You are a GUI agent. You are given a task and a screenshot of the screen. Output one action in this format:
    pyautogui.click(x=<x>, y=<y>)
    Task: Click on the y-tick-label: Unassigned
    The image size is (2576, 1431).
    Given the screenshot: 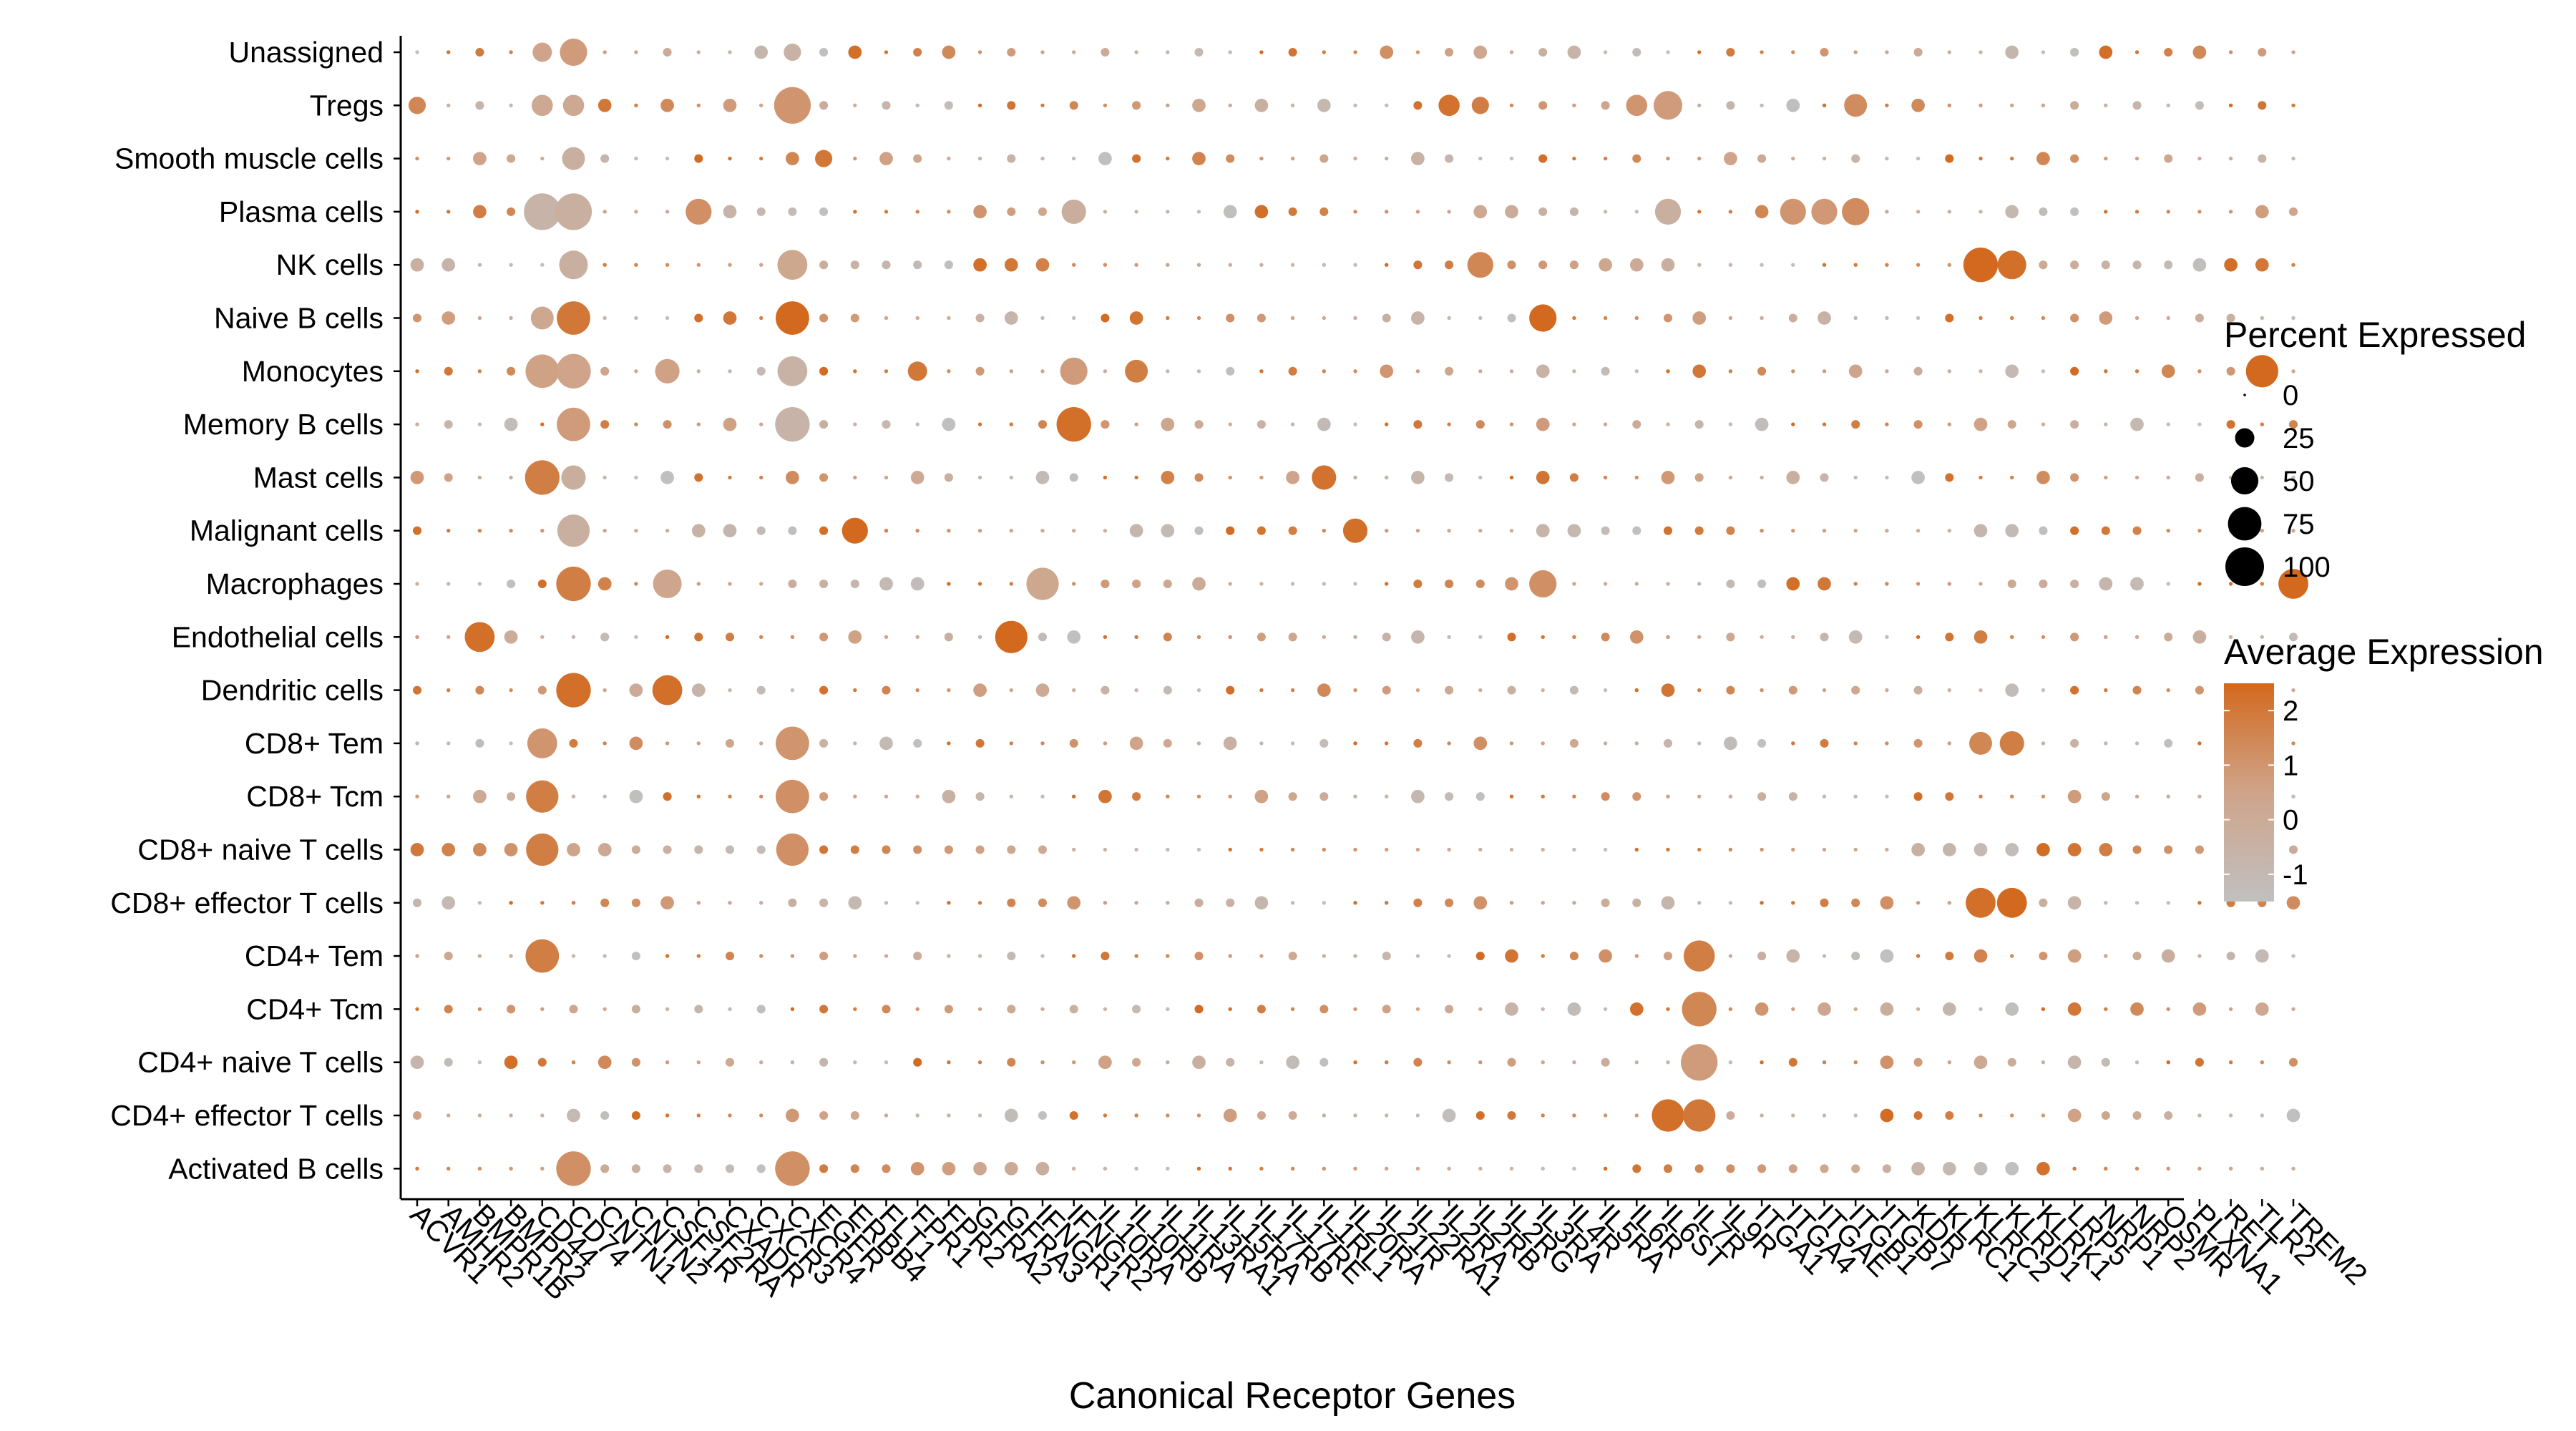 What is the action you would take?
    pyautogui.click(x=306, y=52)
    